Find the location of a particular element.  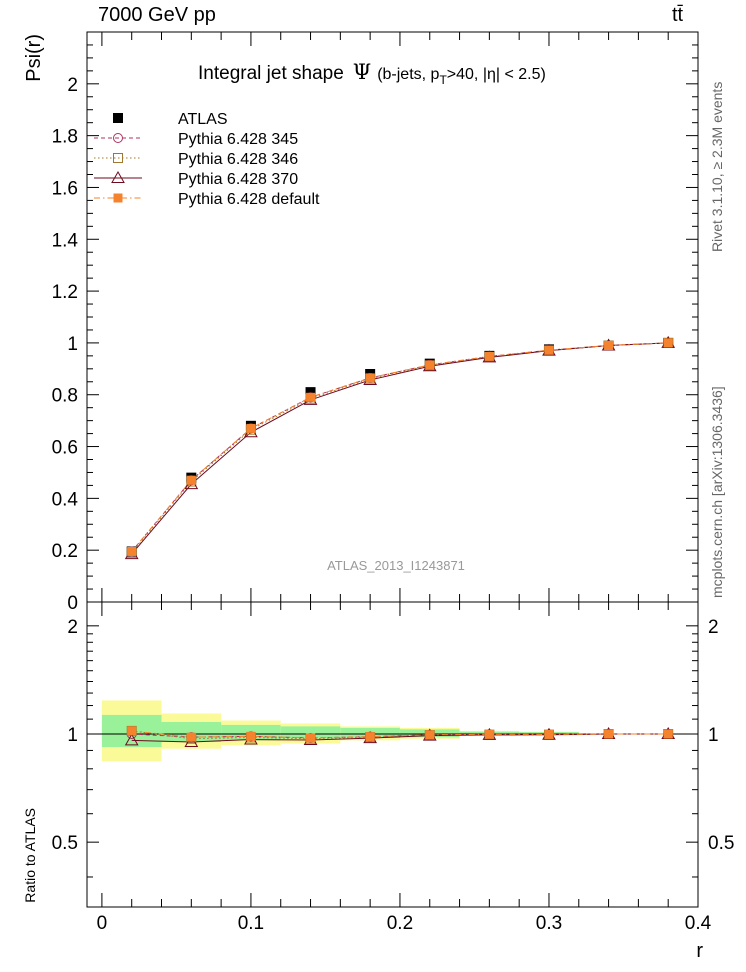

main-ytick-label: 1 is located at coordinates (72, 344).